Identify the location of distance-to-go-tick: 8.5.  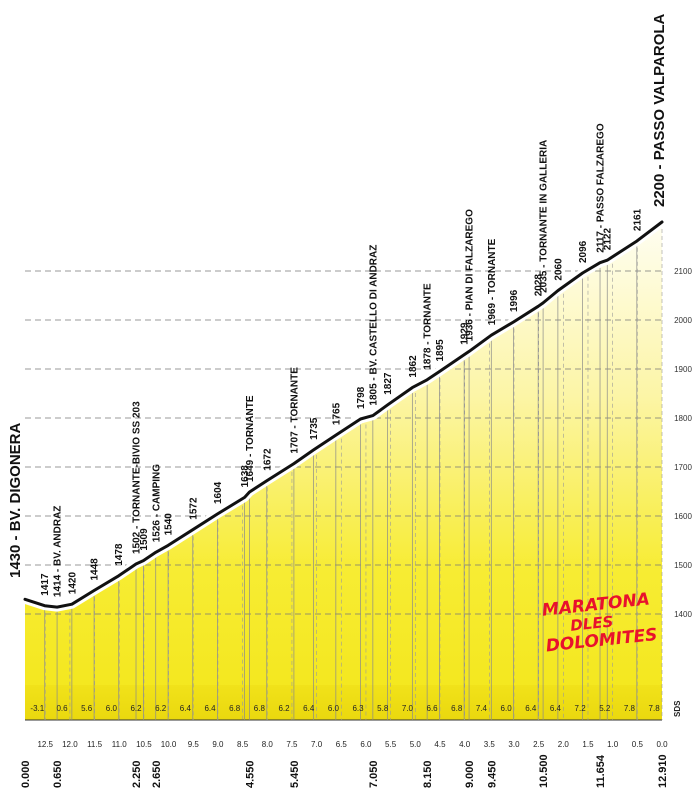
(243, 744).